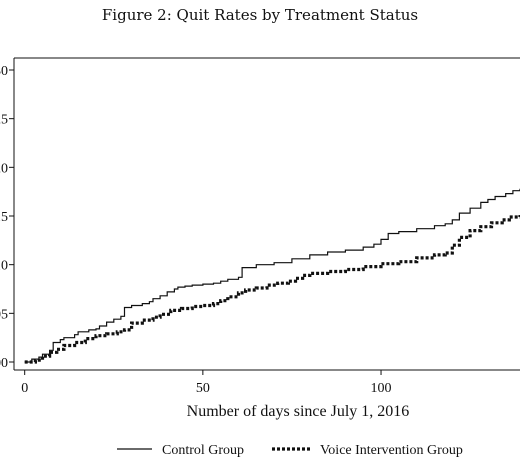  What do you see at coordinates (391, 450) in the screenshot?
I see `legend-label-voice-intervention-group: Voice Intervention Group` at bounding box center [391, 450].